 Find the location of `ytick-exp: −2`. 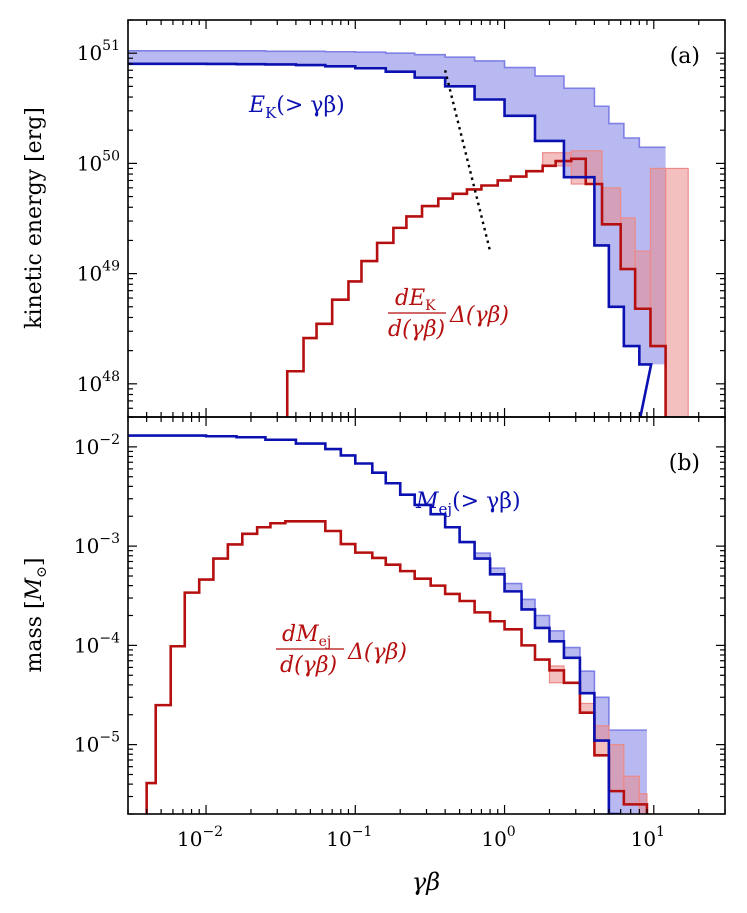

ytick-exp: −2 is located at coordinates (109, 440).